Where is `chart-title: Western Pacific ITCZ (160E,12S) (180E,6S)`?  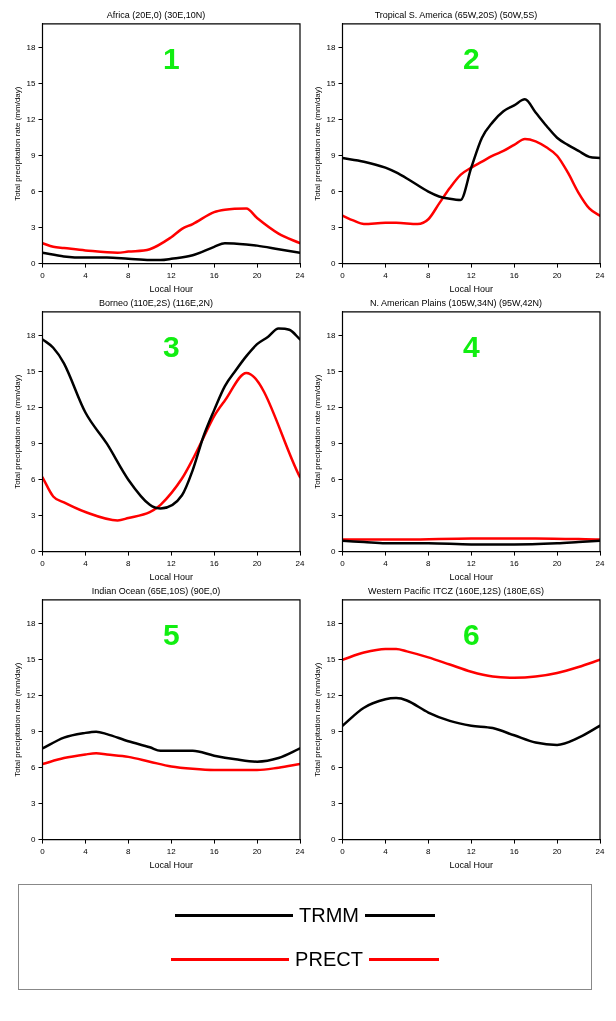
chart-title: Western Pacific ITCZ (160E,12S) (180E,6S) is located at coordinates (456, 590).